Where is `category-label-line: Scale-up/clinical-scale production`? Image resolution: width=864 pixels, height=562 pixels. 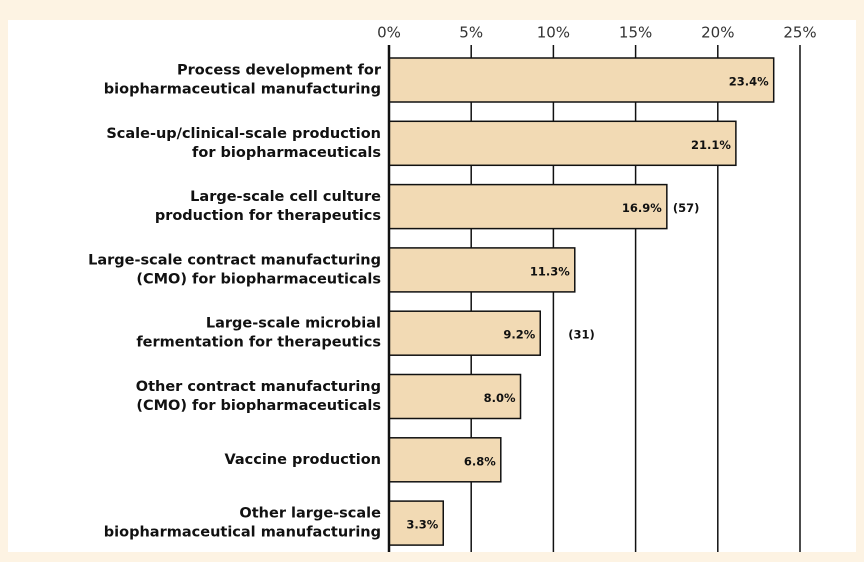
category-label-line: Scale-up/clinical-scale production is located at coordinates (243, 134).